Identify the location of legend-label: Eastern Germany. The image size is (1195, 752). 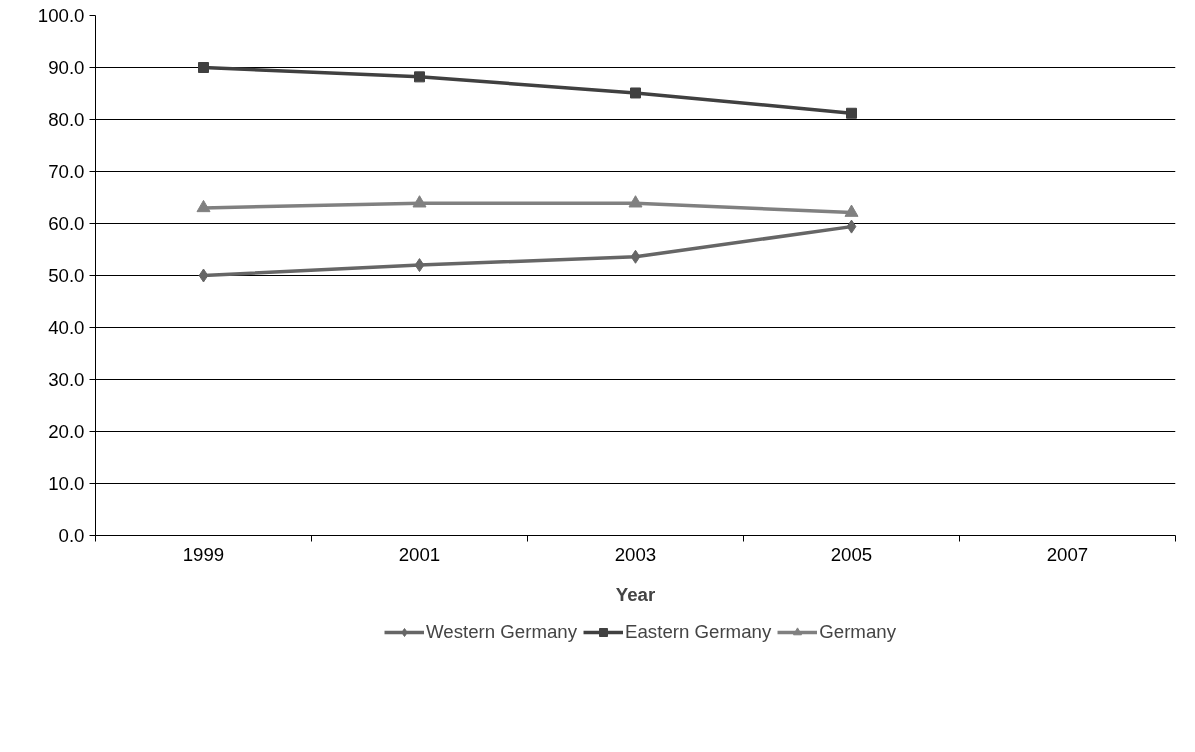
(698, 632).